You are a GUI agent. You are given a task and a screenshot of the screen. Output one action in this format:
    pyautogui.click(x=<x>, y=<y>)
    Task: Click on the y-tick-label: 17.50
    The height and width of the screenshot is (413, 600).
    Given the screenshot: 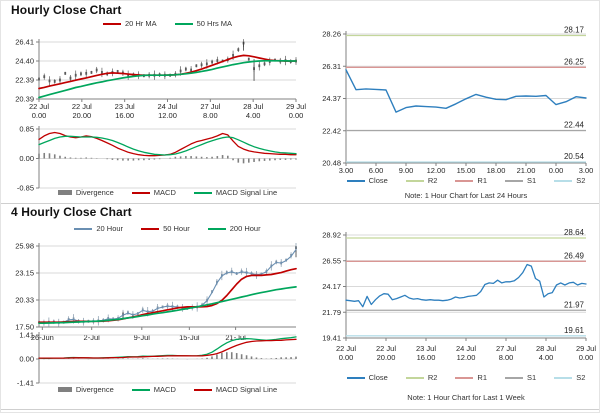 What is the action you would take?
    pyautogui.click(x=24, y=327)
    